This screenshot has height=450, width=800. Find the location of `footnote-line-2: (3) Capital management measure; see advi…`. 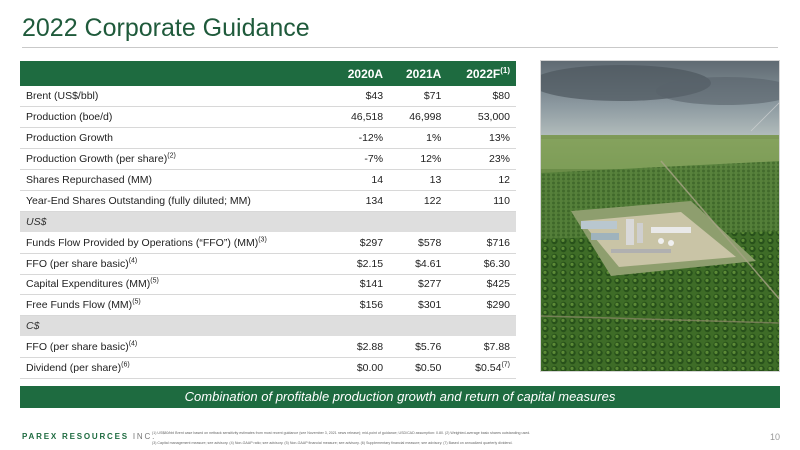

footnote-line-2: (3) Capital management measure; see advi… is located at coordinates (332, 443).